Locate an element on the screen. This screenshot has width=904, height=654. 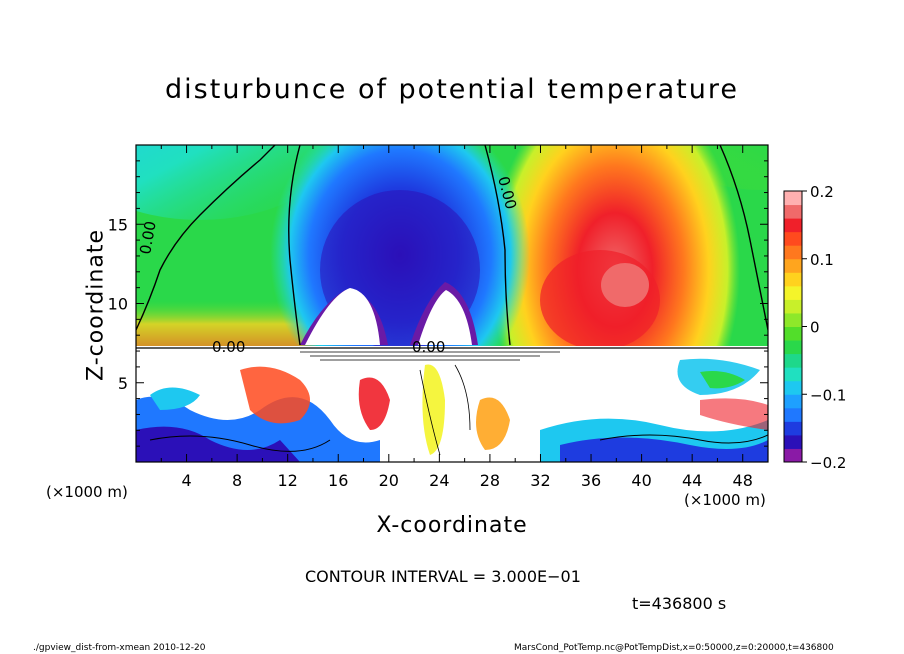
colorbar-tick-label: 0.2 is located at coordinates (822, 192).